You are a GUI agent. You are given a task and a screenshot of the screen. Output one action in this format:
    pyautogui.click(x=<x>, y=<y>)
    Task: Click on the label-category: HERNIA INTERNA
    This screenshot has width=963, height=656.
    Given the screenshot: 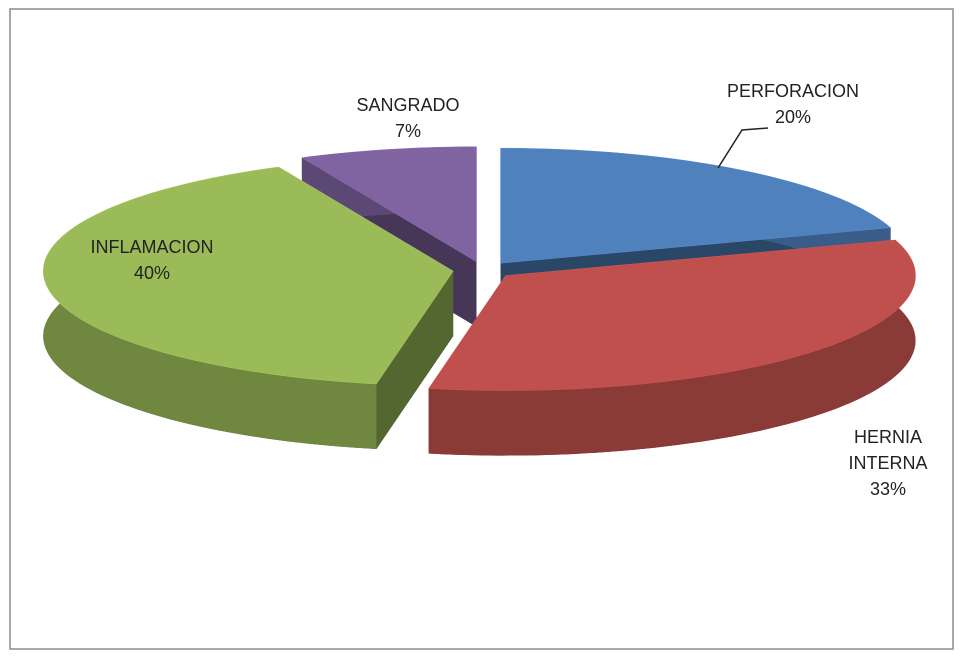 What is the action you would take?
    pyautogui.click(x=888, y=450)
    